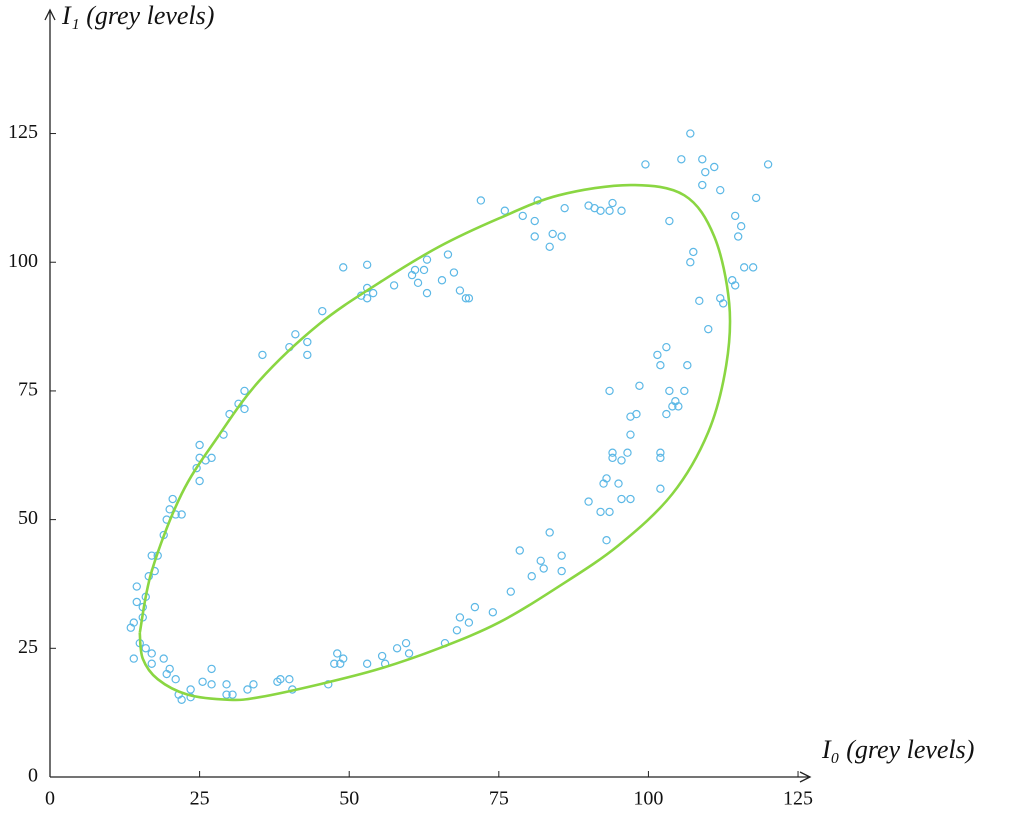  I want to click on y-tick-label: 75, so click(28, 390).